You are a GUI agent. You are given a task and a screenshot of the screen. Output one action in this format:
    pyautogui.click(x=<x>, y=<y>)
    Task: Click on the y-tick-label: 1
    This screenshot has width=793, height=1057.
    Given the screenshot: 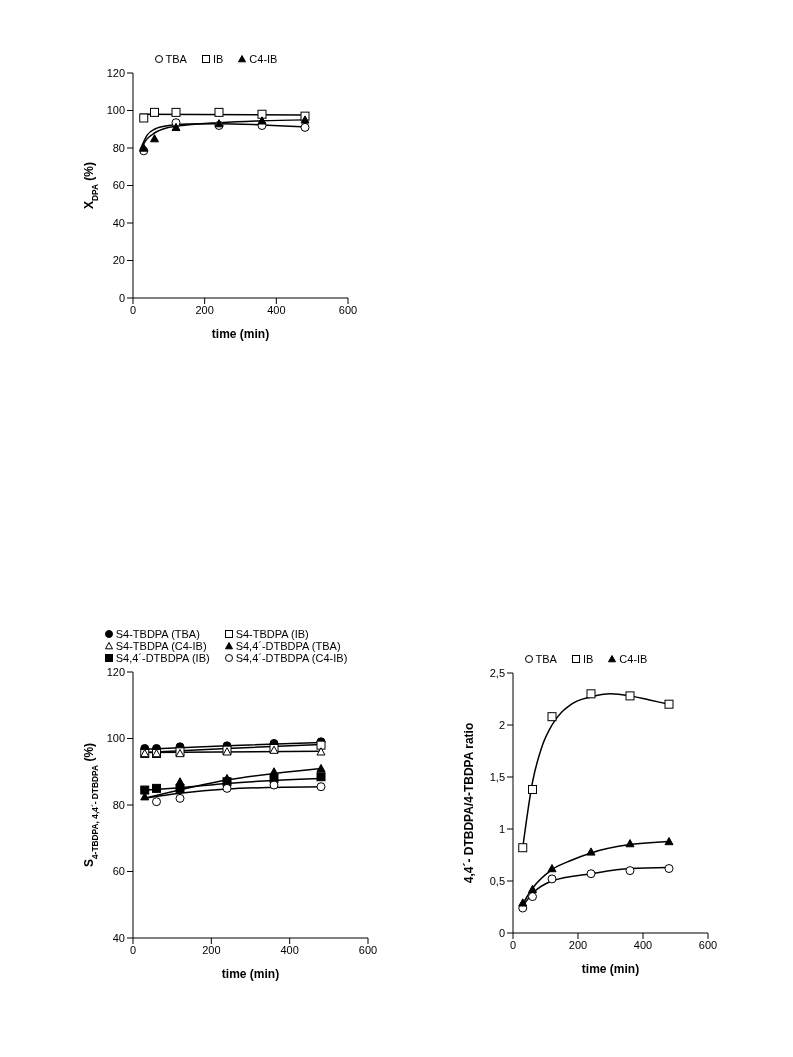 What is the action you would take?
    pyautogui.click(x=501, y=828)
    